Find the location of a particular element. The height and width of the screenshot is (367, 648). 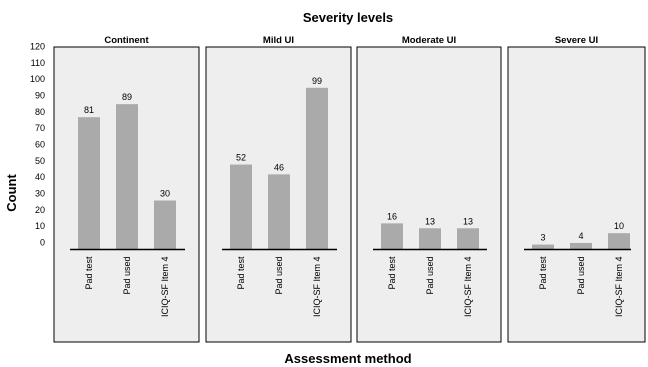

data-label: 89 is located at coordinates (127, 97).